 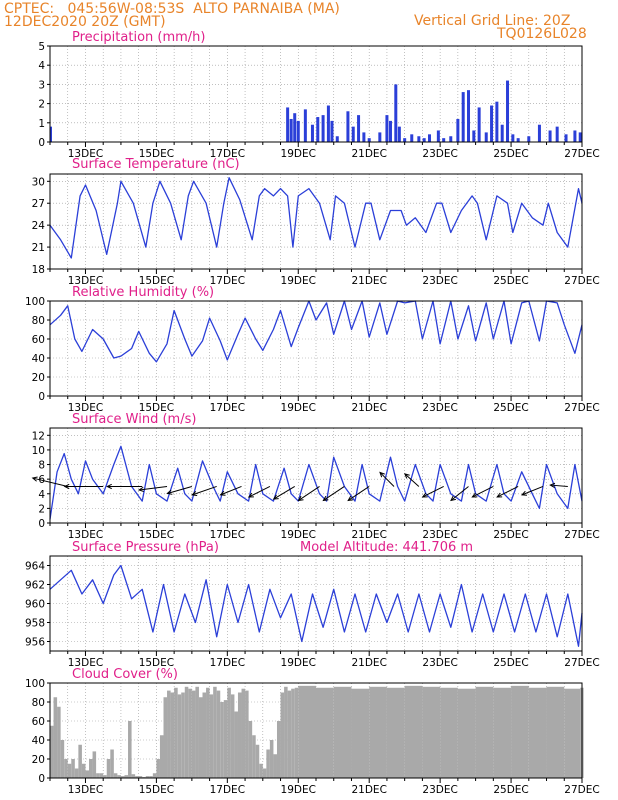 What do you see at coordinates (227, 281) in the screenshot?
I see `temp-xtick-label: 17DEC` at bounding box center [227, 281].